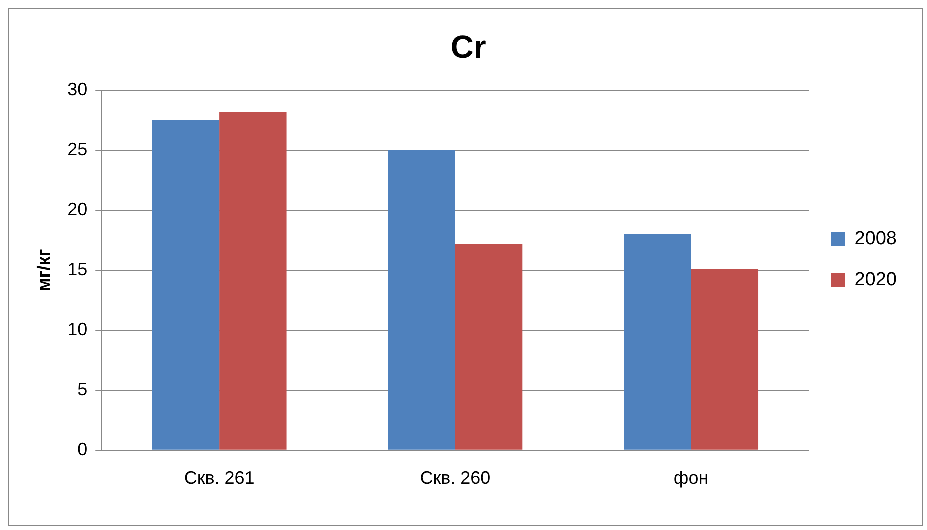  I want to click on x-tick-label: фон, so click(691, 478).